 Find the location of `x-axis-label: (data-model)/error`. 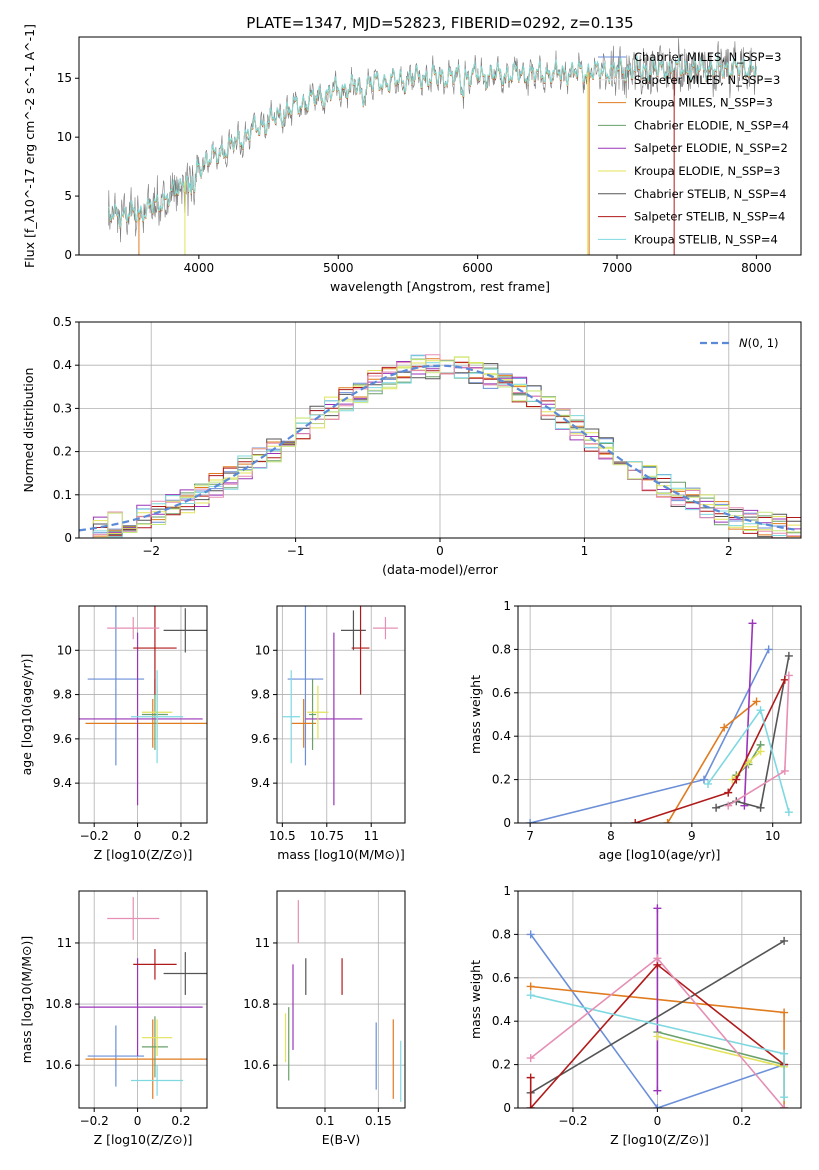

x-axis-label: (data-model)/error is located at coordinates (440, 569).